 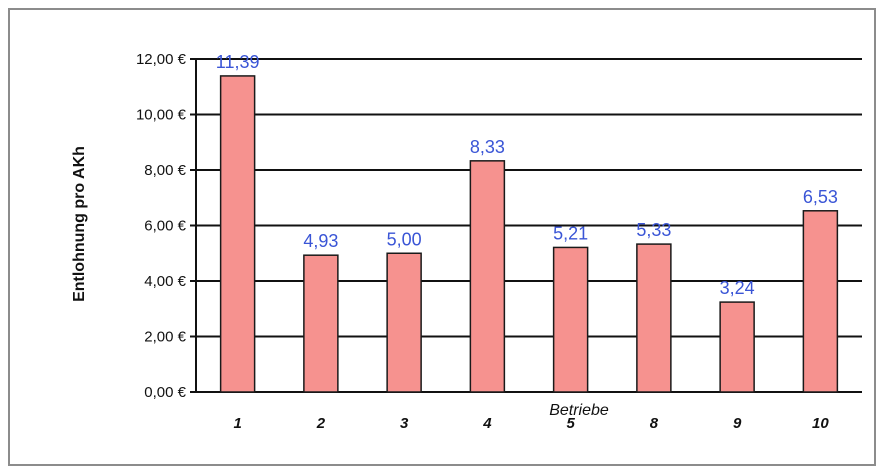 What do you see at coordinates (165, 226) in the screenshot?
I see `y-tick-label: 6,00 €` at bounding box center [165, 226].